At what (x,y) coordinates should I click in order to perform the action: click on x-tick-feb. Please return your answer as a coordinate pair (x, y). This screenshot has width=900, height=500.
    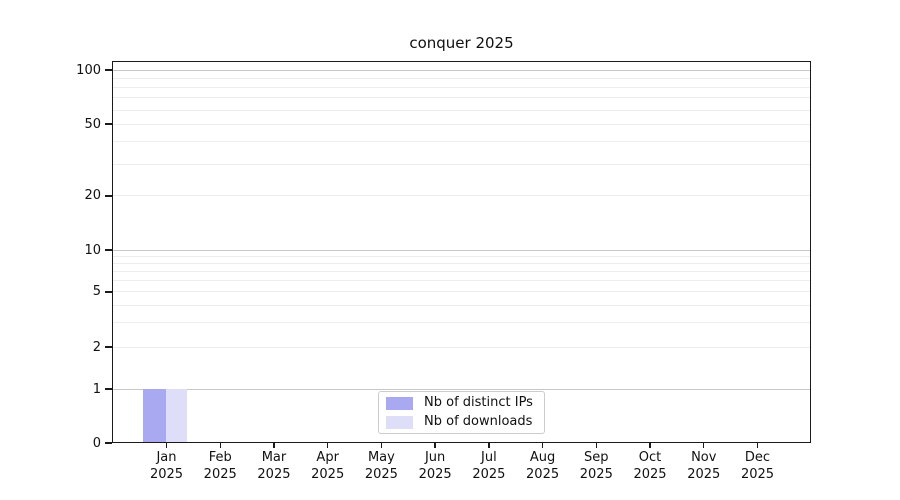
    Looking at the image, I should click on (220, 445).